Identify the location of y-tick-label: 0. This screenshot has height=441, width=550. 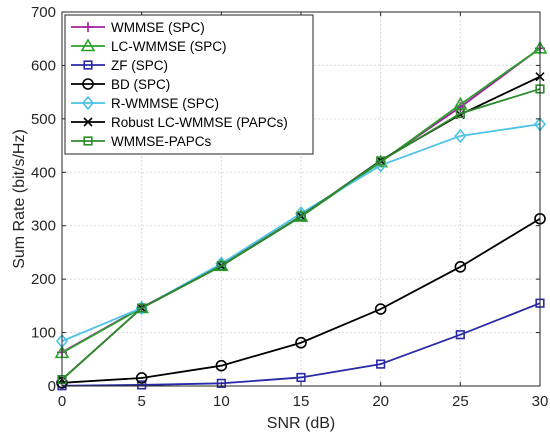
(52, 386).